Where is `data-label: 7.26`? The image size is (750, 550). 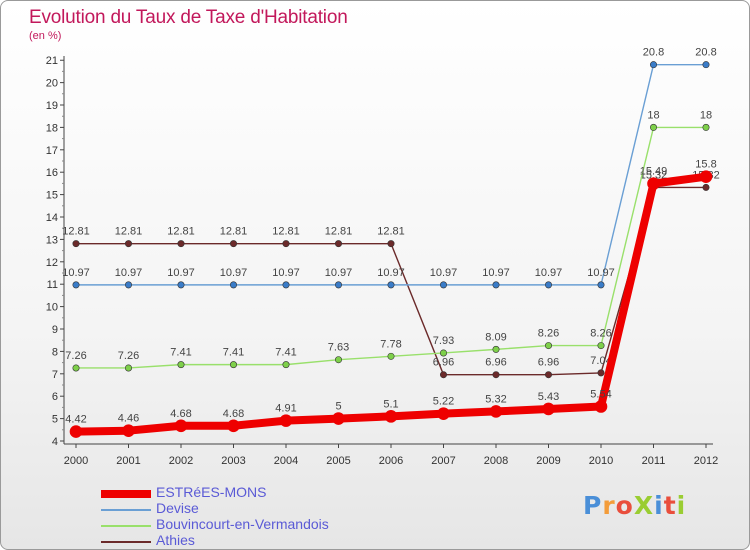
data-label: 7.26 is located at coordinates (75, 356).